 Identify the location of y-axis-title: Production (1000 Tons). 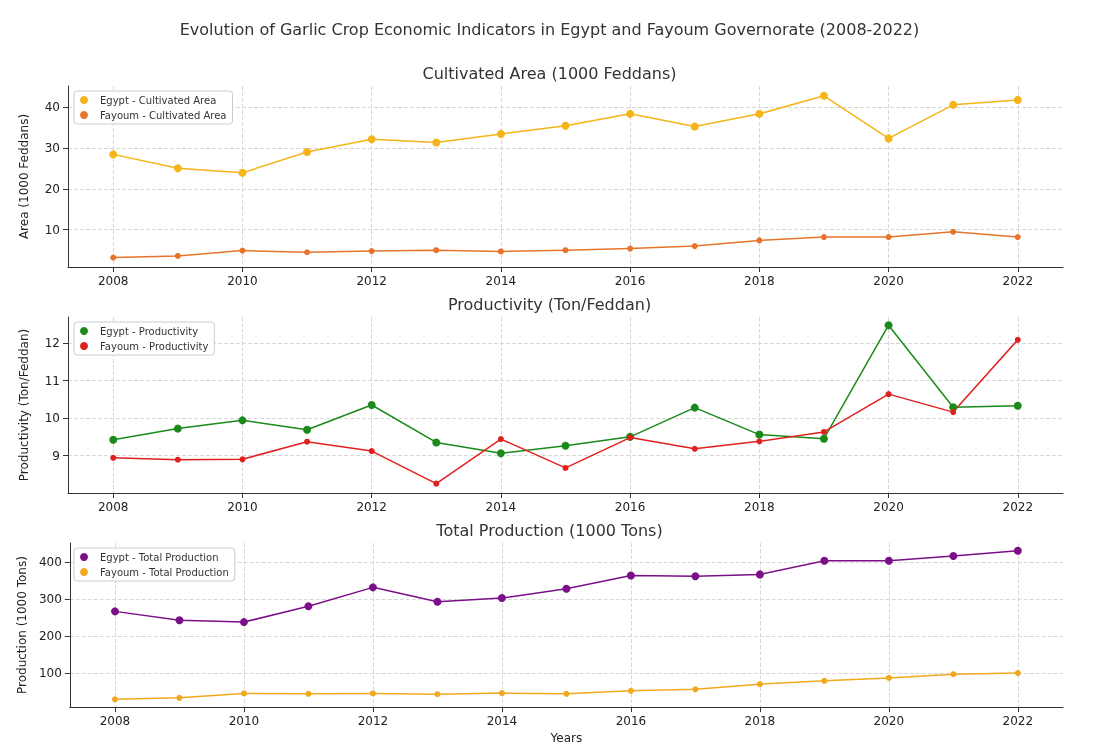
(22, 625).